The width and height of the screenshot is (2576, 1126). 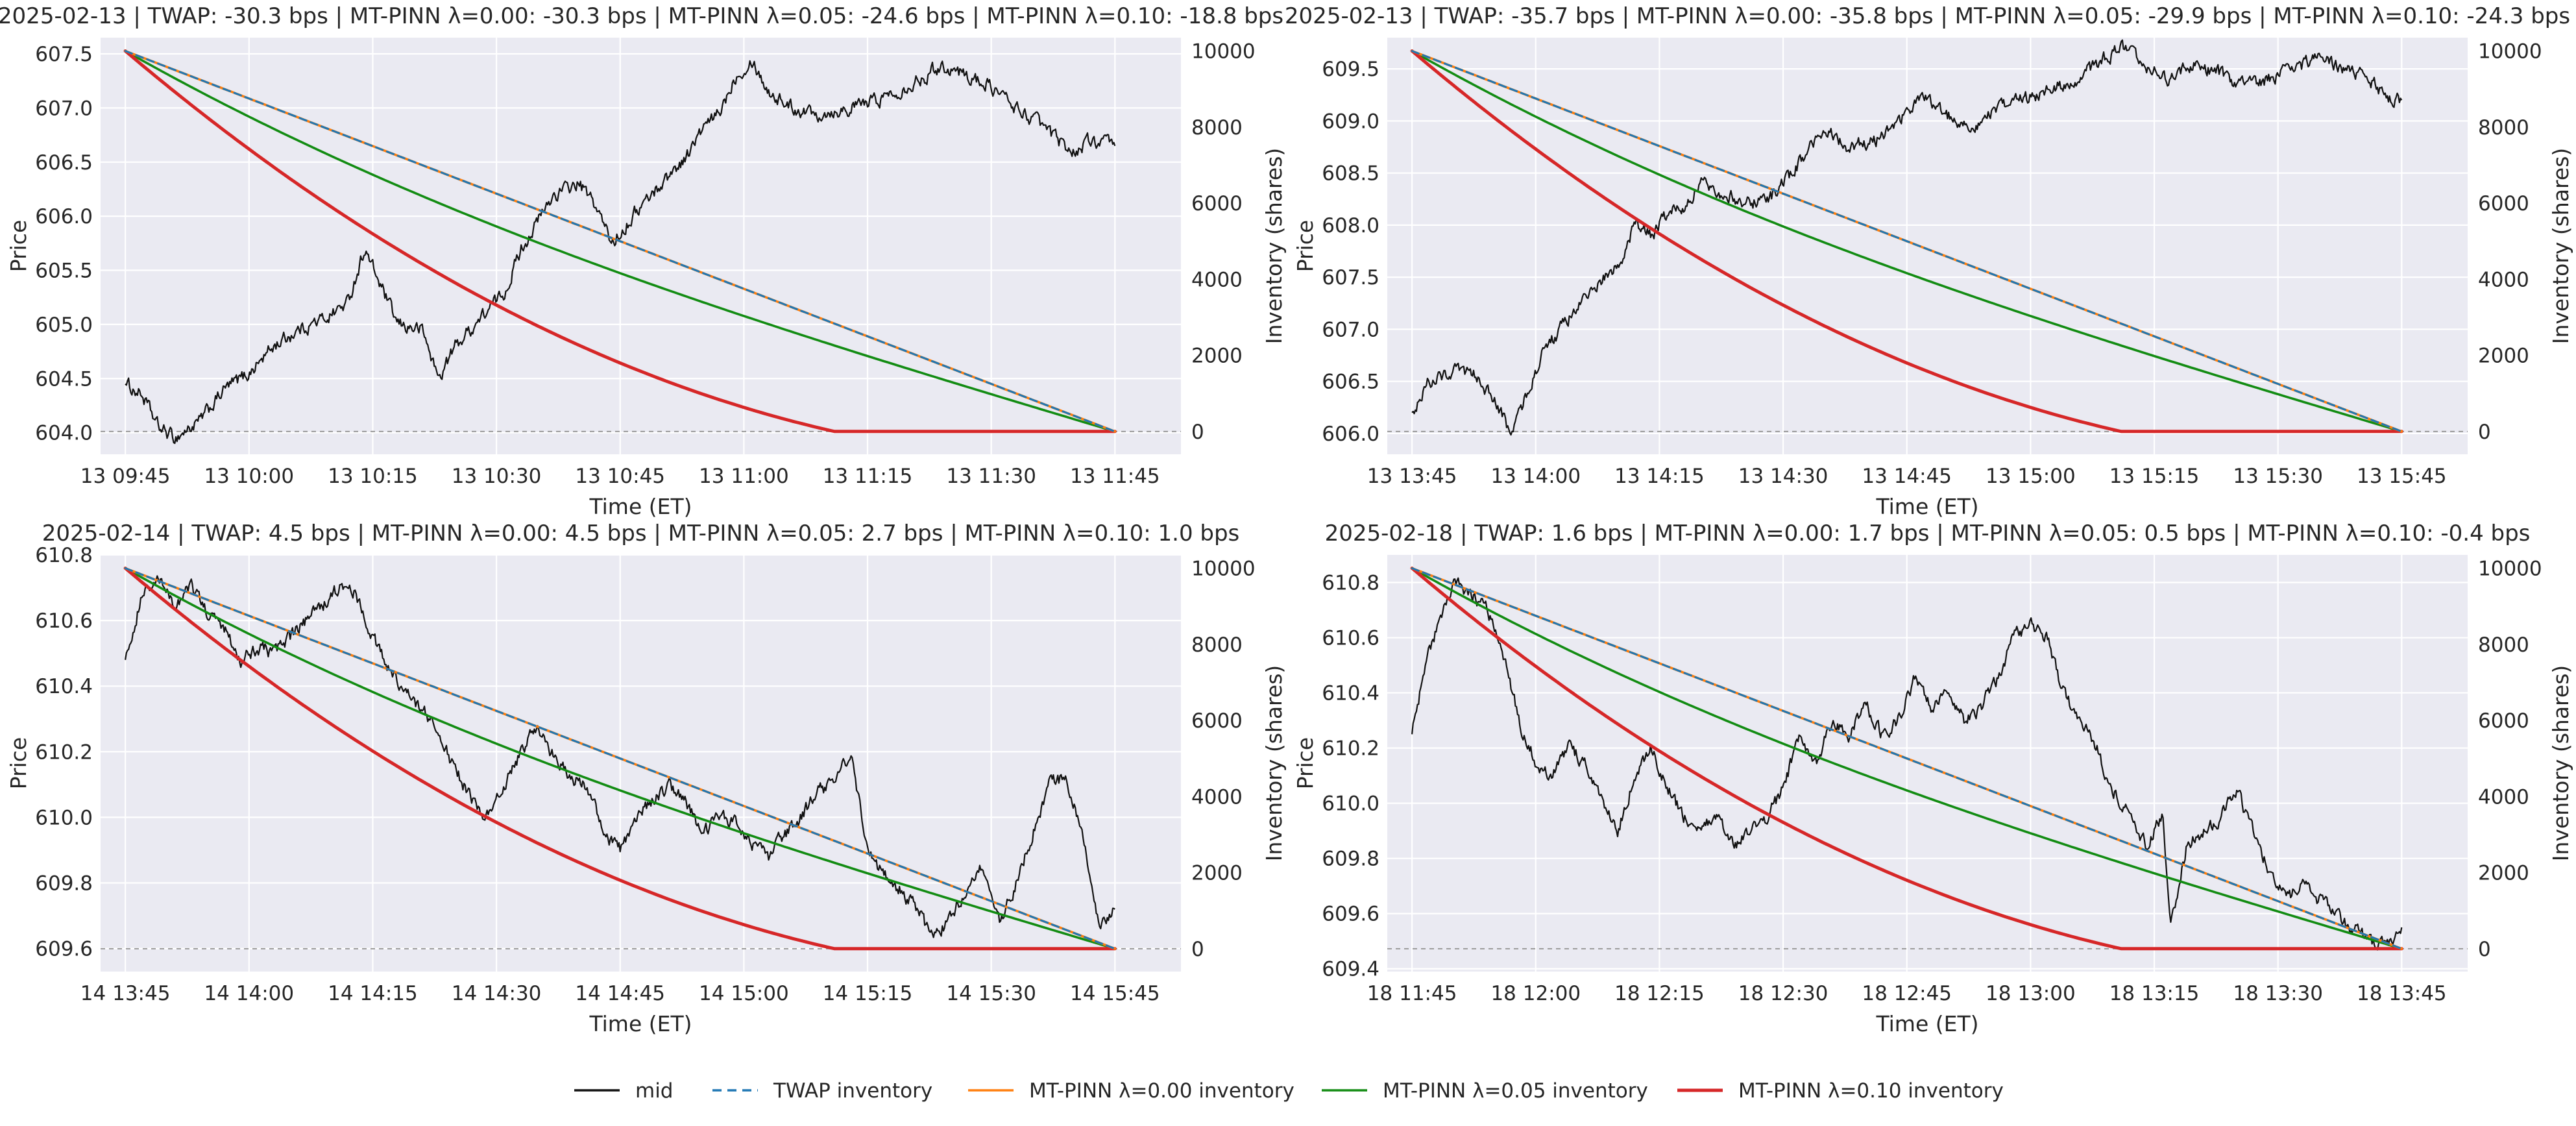 What do you see at coordinates (2031, 476) in the screenshot?
I see `x-tick-label: 13 15:00` at bounding box center [2031, 476].